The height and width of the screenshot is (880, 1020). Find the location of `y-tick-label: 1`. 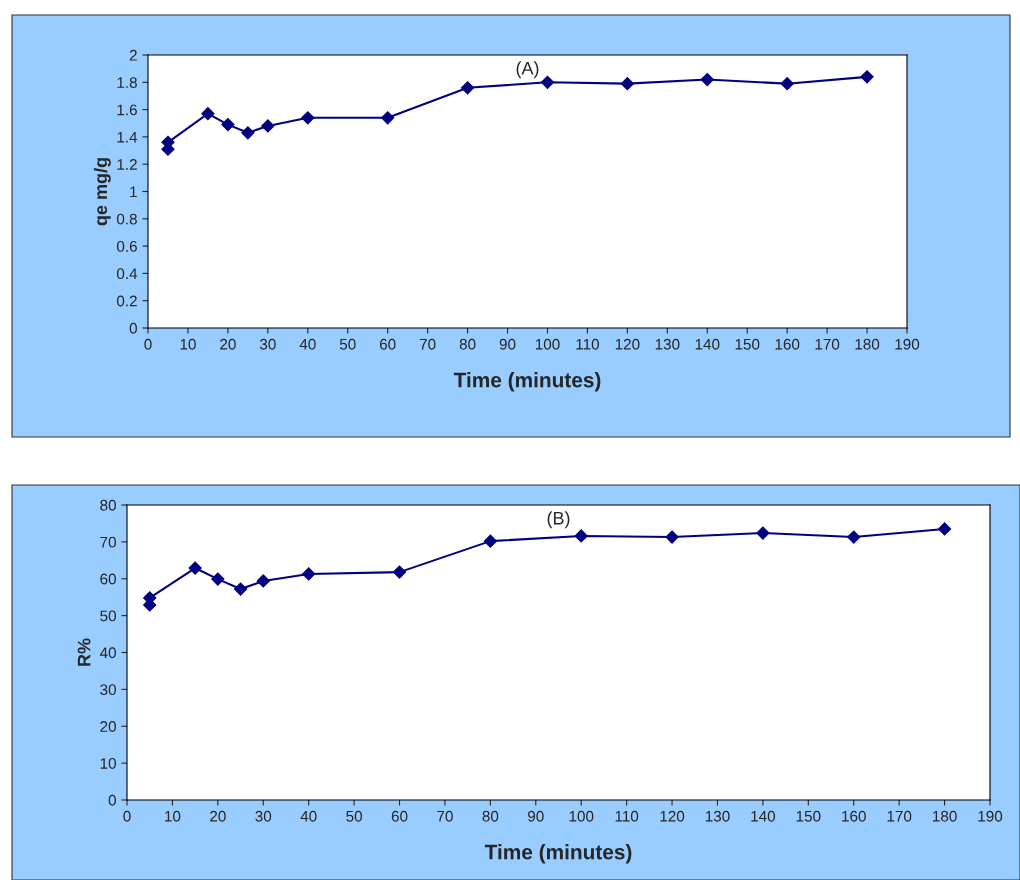

y-tick-label: 1 is located at coordinates (133, 192).